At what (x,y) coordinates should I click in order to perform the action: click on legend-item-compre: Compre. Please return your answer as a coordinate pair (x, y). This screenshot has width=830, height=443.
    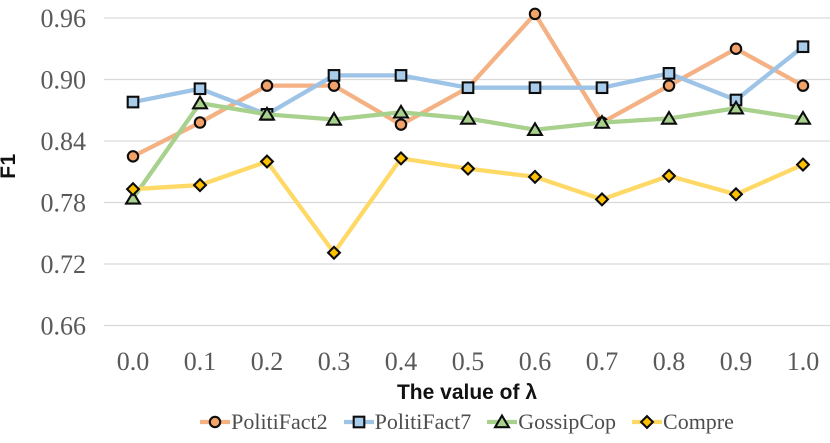
    Looking at the image, I should click on (683, 422).